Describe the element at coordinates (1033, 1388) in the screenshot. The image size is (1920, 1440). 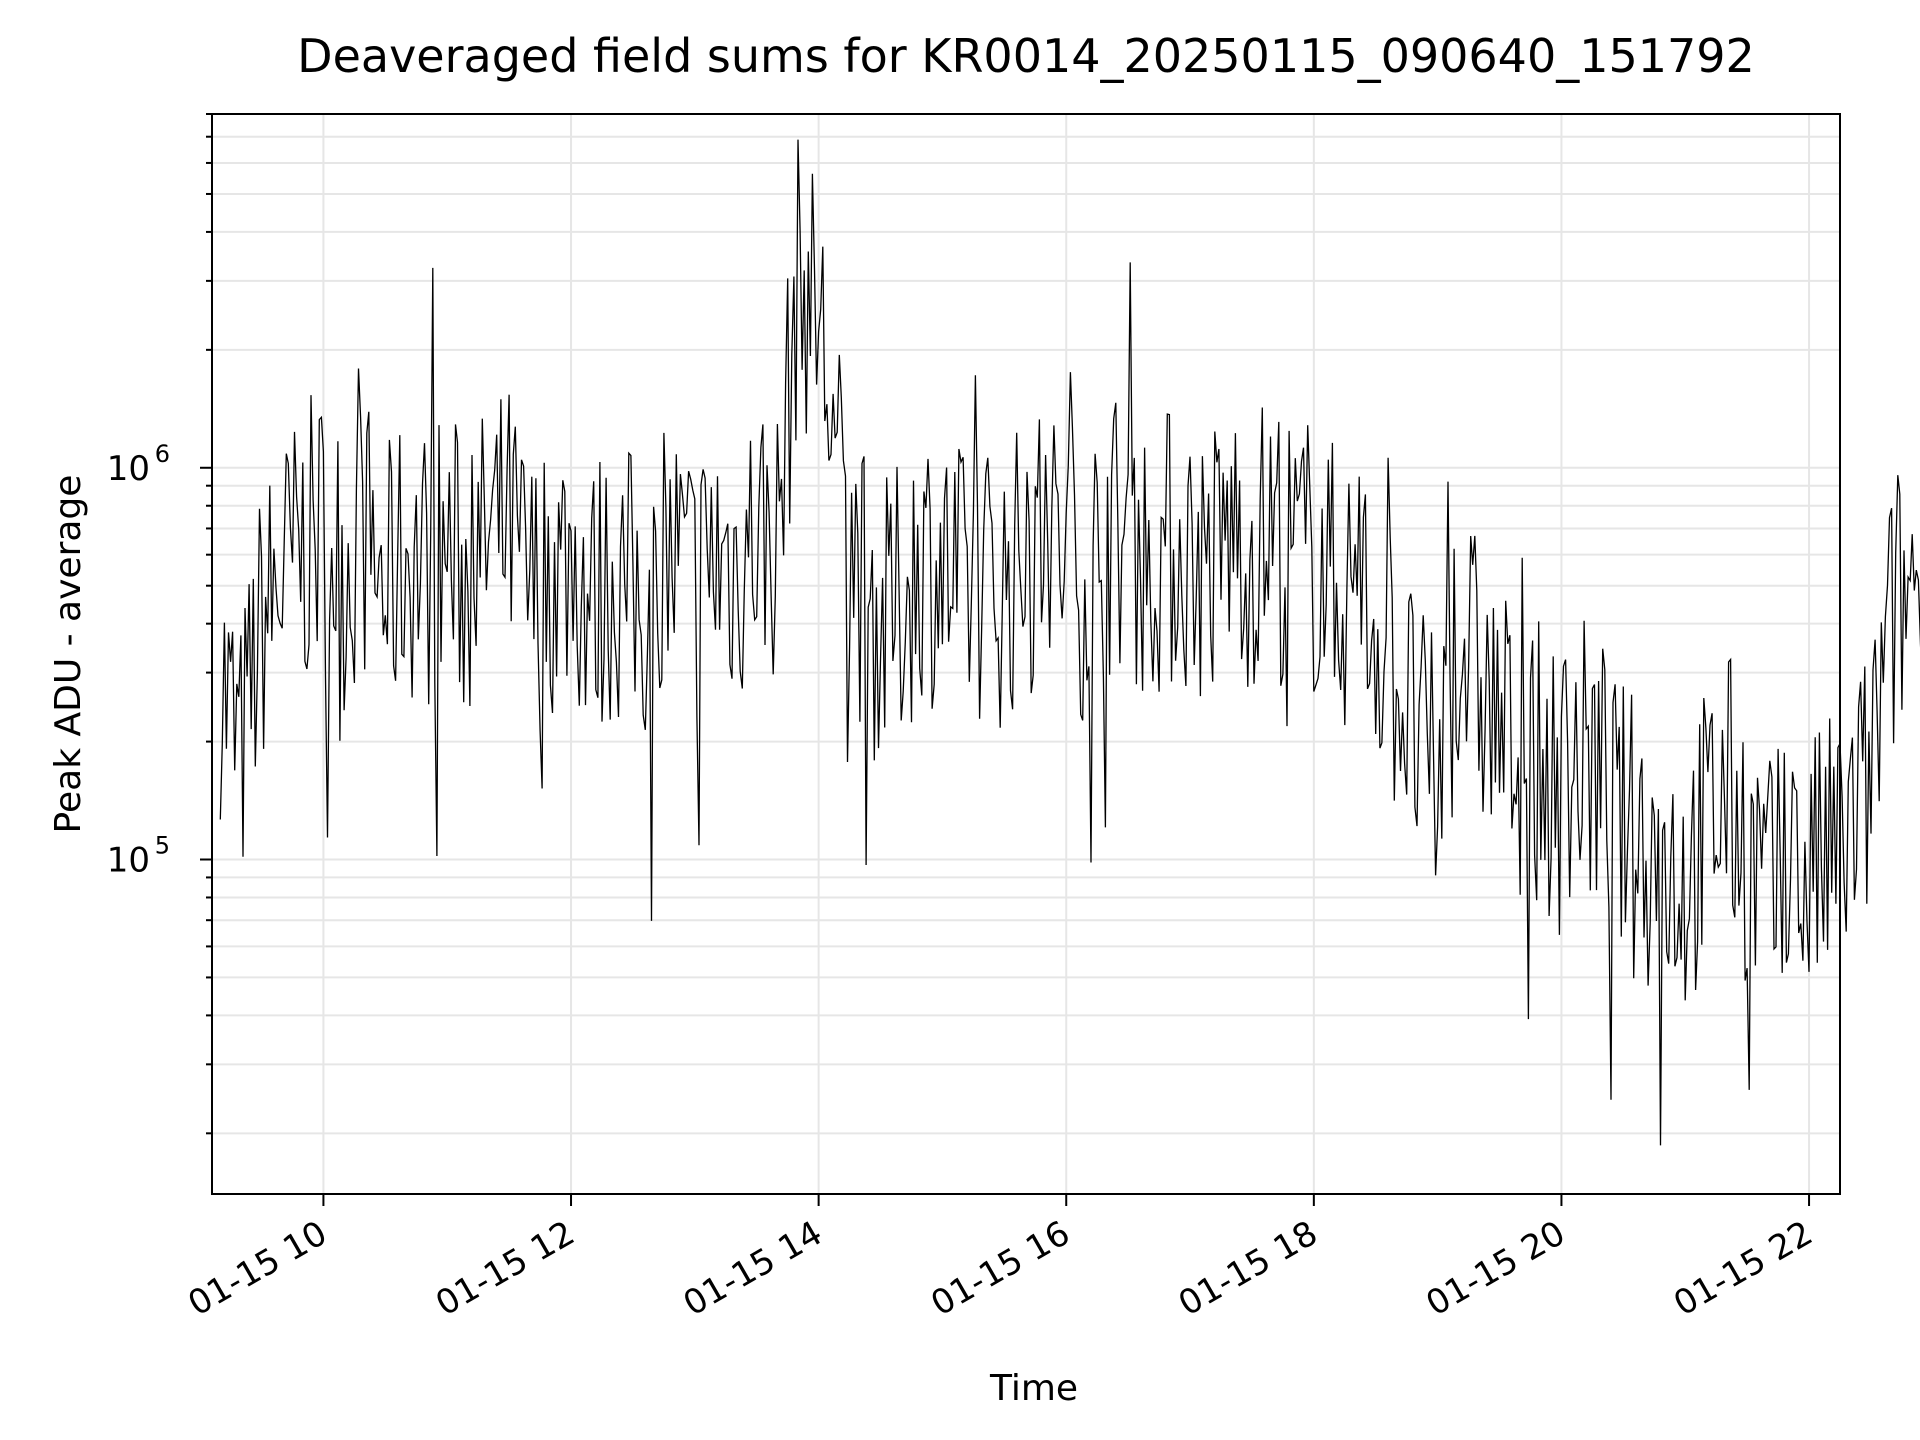
I see `x-axis-label: Time` at that location.